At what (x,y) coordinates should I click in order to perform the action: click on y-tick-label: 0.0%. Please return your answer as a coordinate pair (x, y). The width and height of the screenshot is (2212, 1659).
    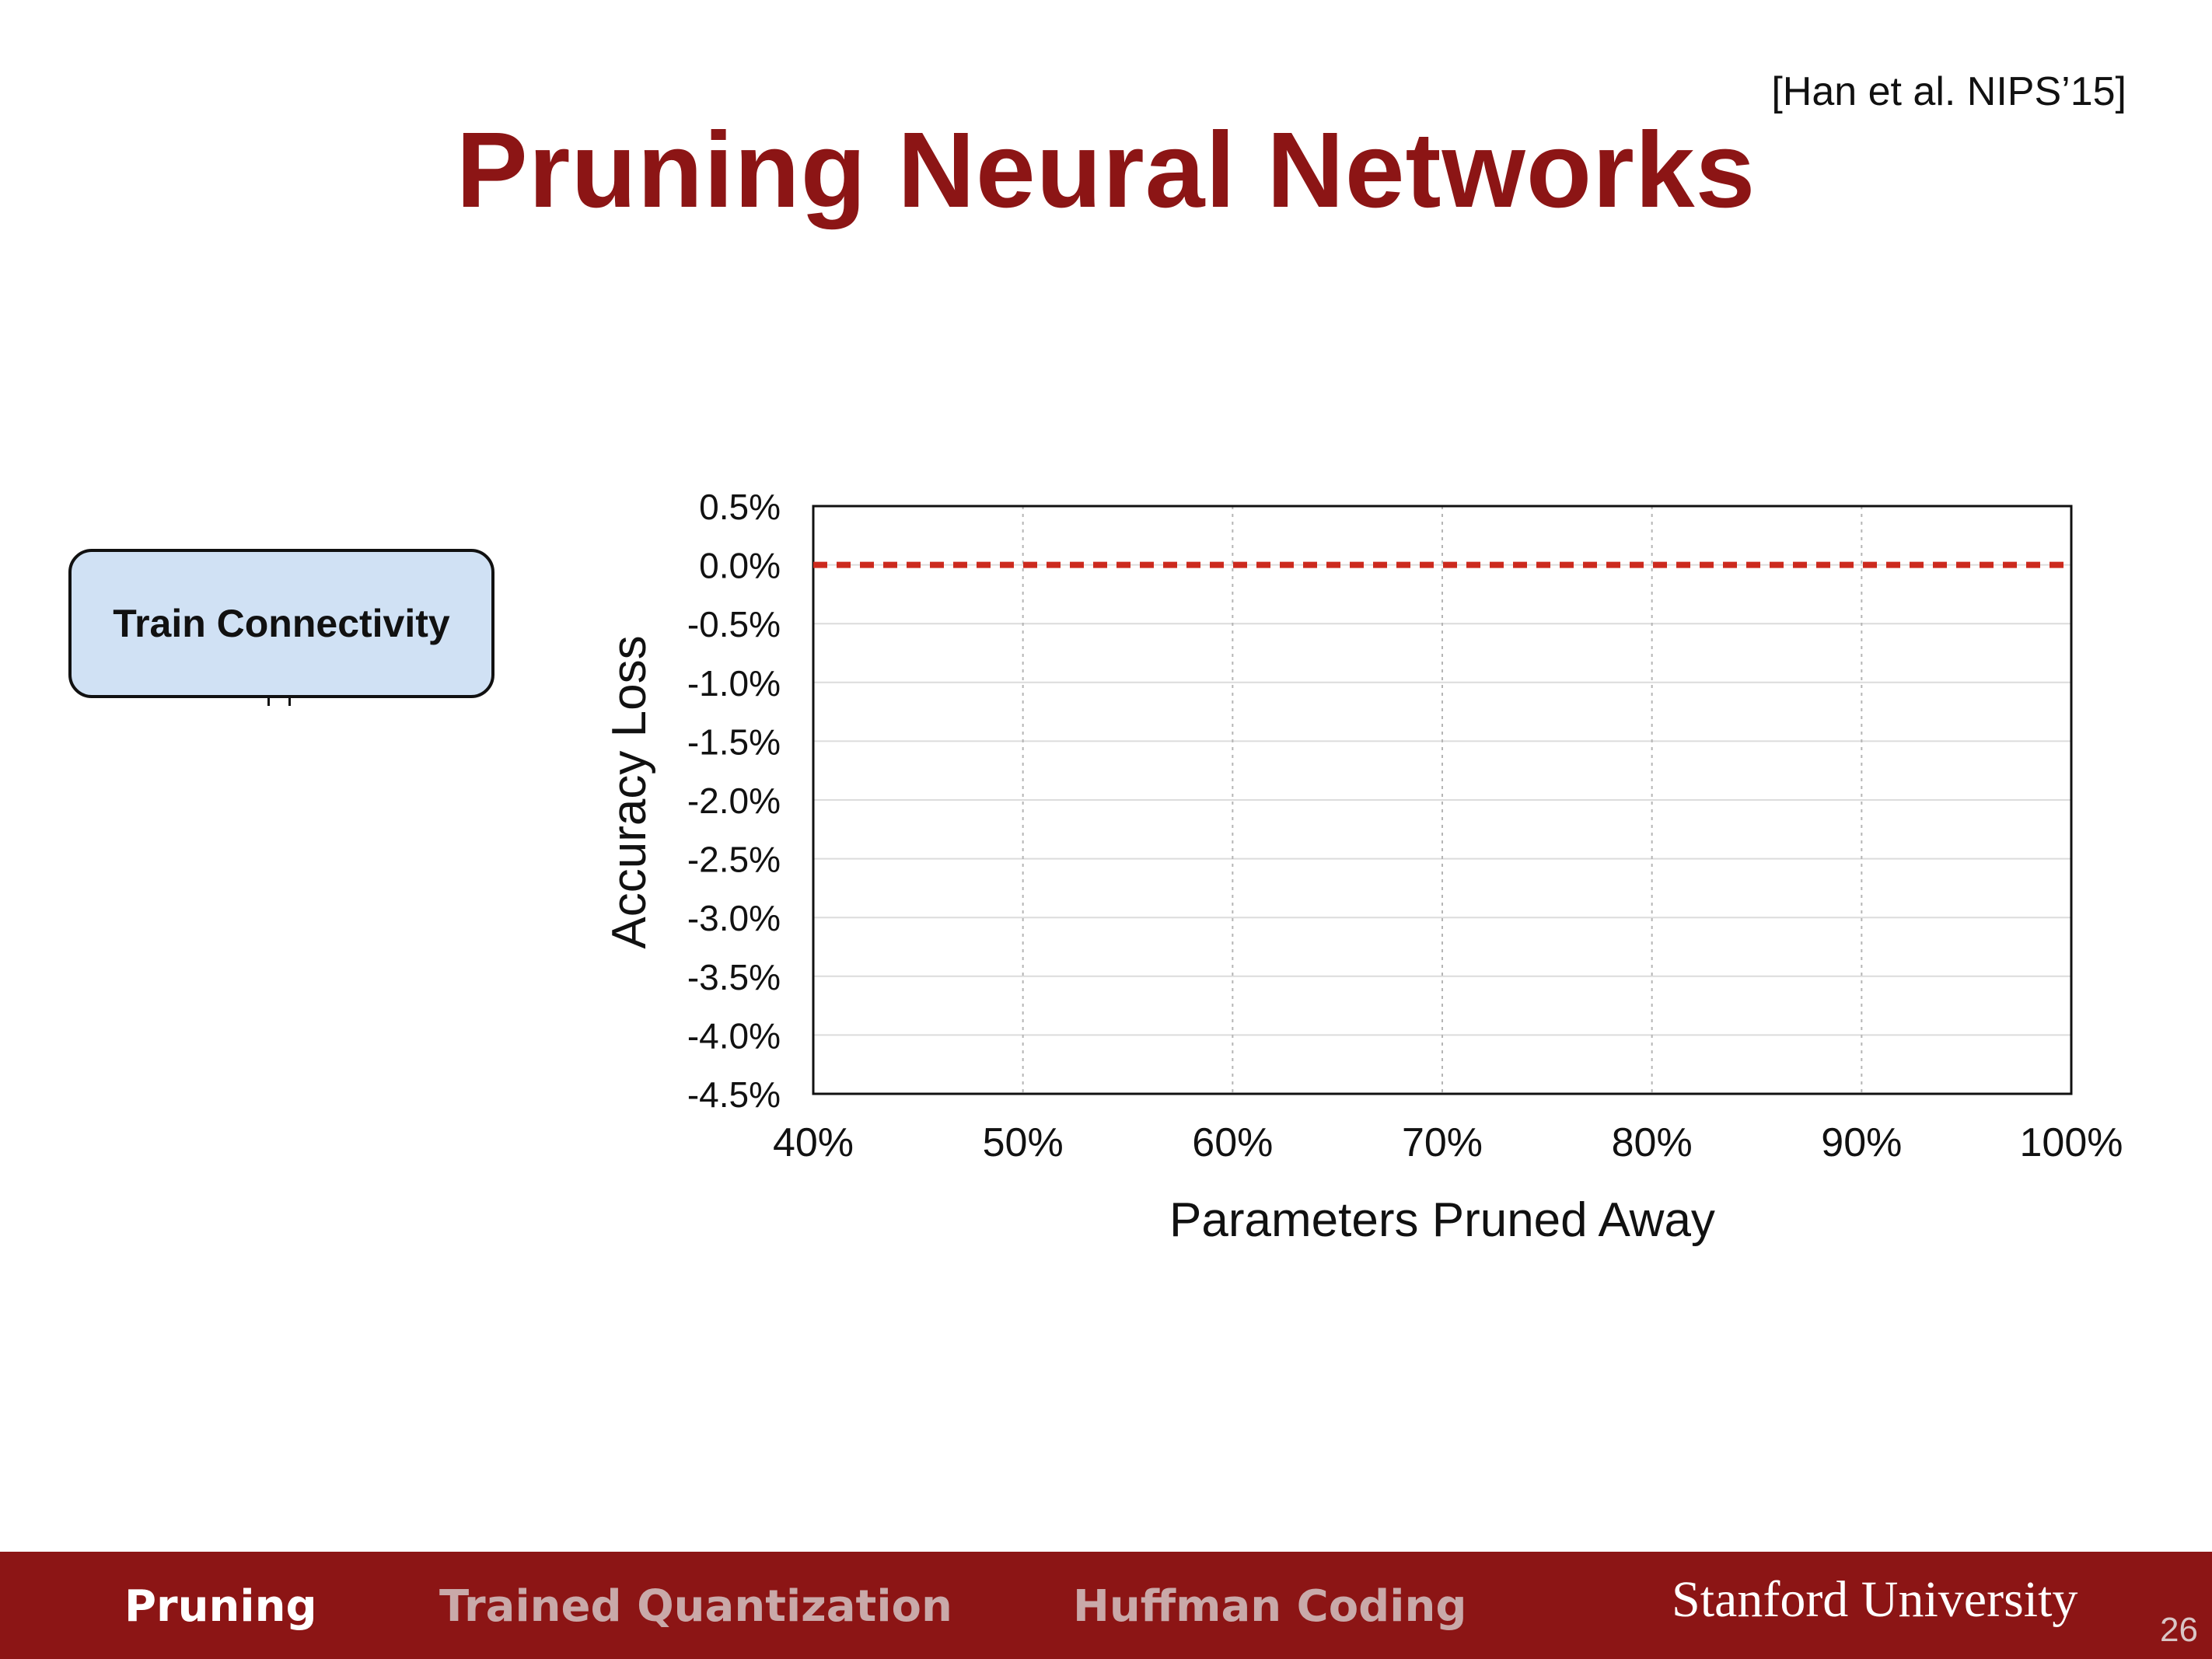
    Looking at the image, I should click on (740, 566).